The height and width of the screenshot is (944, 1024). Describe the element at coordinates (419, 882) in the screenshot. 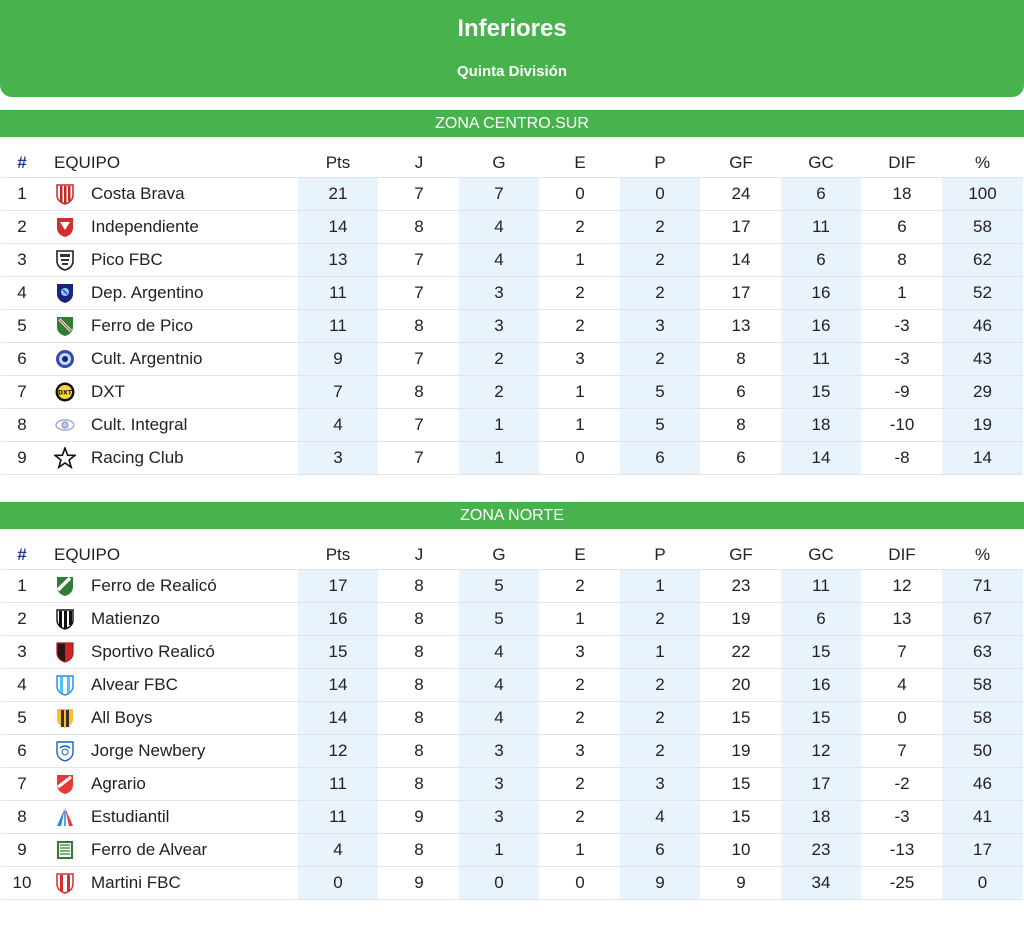

I see `stat-j: 9` at that location.